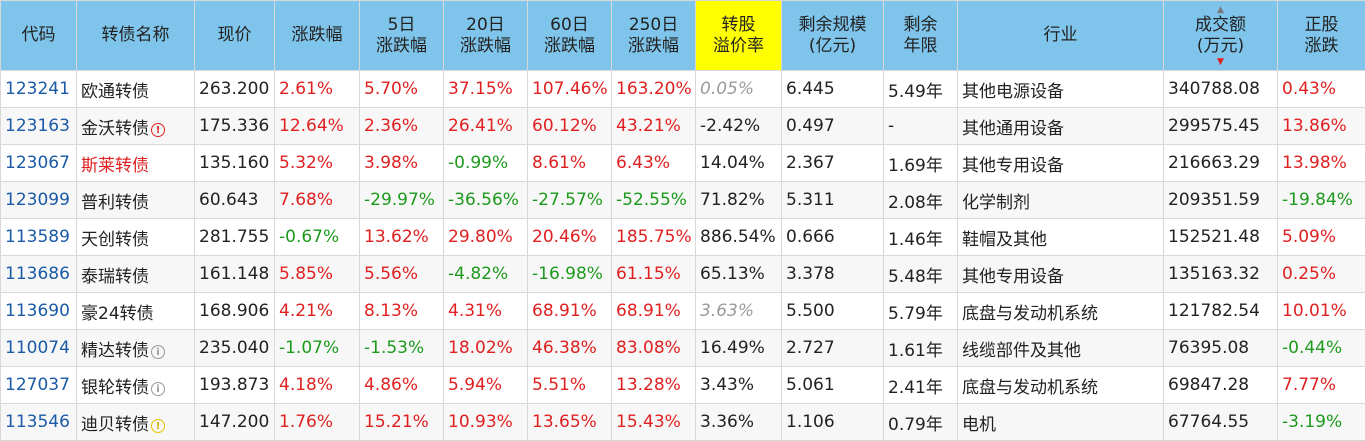  I want to click on bond-name-cell: 天创转债, so click(136, 237).